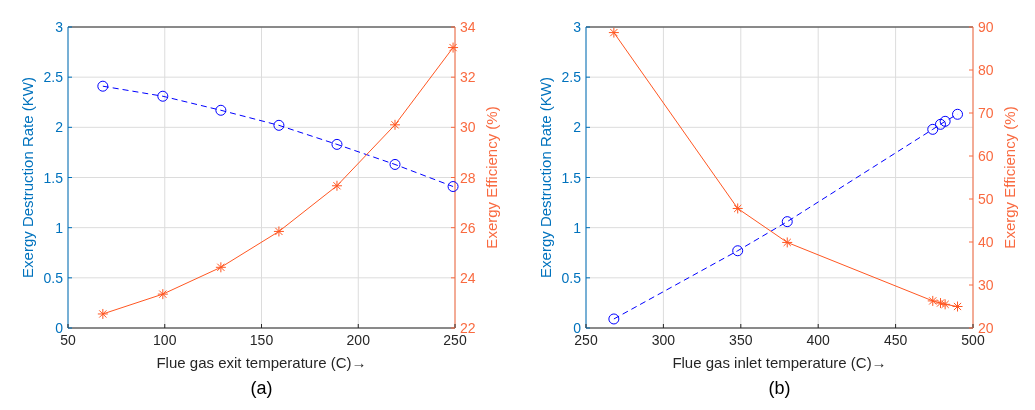  Describe the element at coordinates (468, 177) in the screenshot. I see `y2-tick-label: 28` at that location.